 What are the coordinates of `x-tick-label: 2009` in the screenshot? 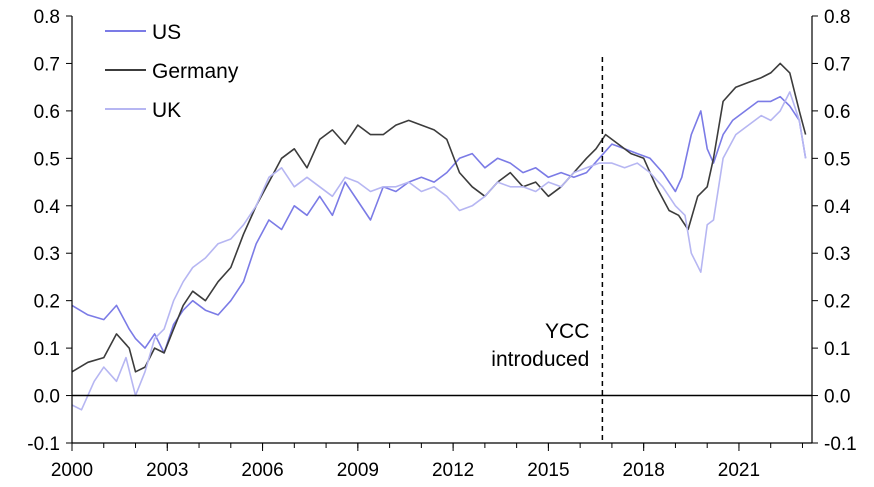 It's located at (358, 470).